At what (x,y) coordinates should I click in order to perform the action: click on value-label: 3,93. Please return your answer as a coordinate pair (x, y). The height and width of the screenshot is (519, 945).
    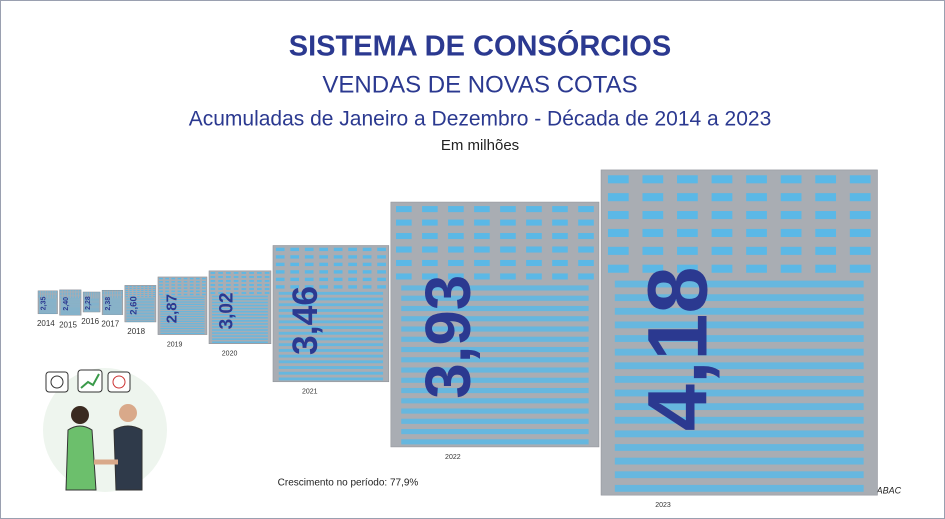
    Looking at the image, I should click on (448, 337).